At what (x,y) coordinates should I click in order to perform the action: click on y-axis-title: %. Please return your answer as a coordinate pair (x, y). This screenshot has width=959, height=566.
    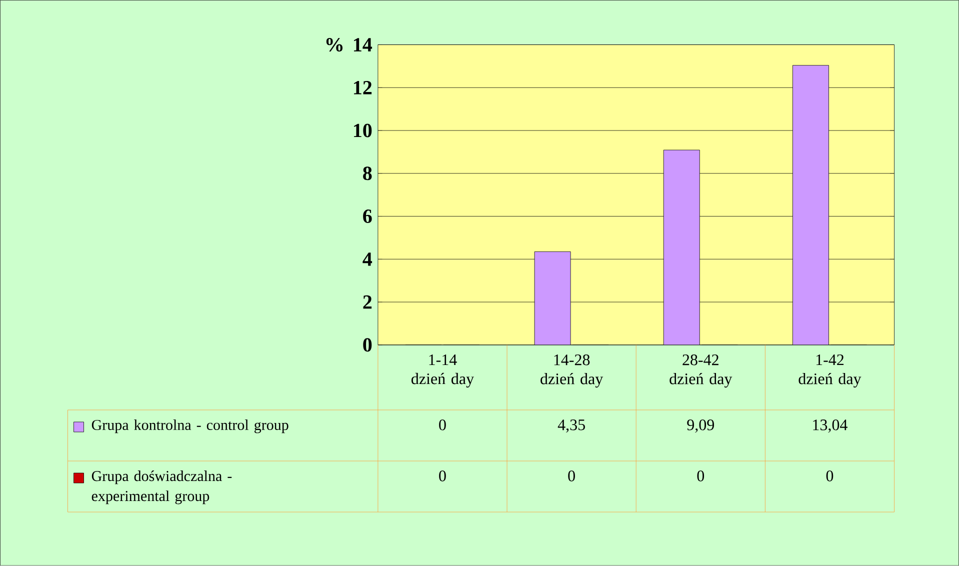
    Looking at the image, I should click on (334, 45).